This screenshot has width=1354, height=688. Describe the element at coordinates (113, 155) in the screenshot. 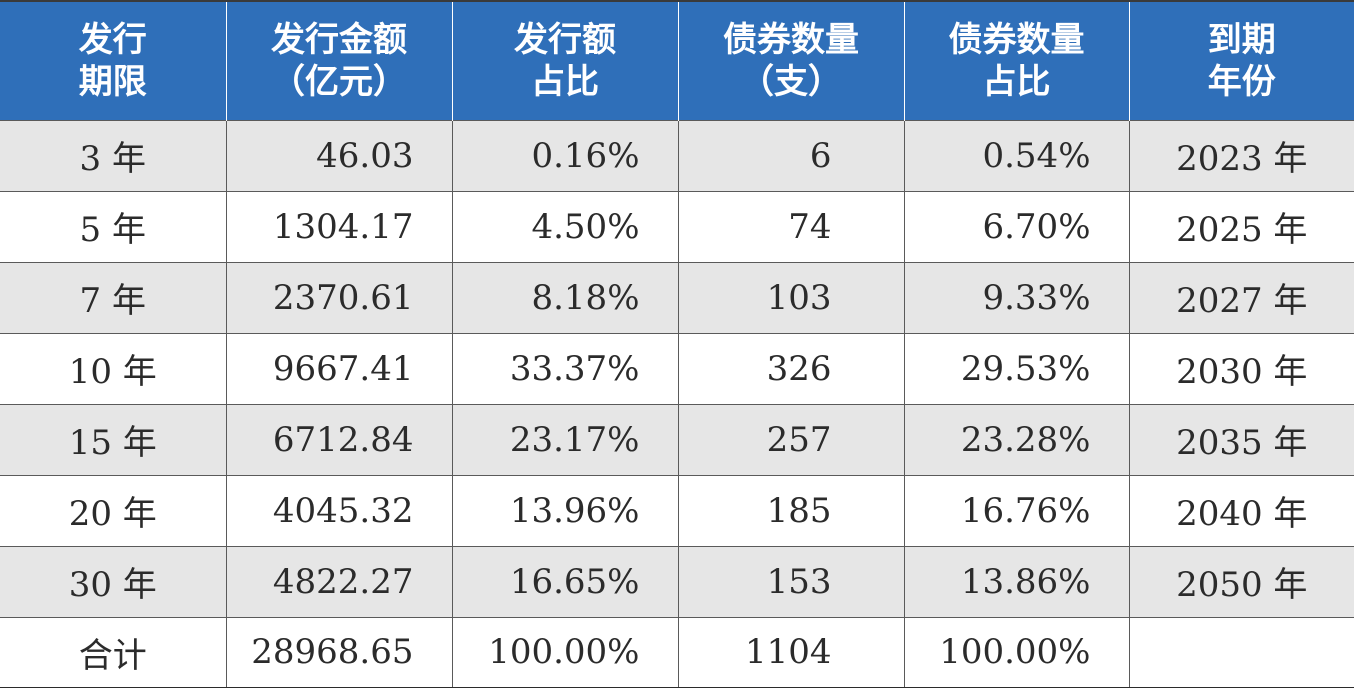

I see `cell-term: 3 年` at that location.